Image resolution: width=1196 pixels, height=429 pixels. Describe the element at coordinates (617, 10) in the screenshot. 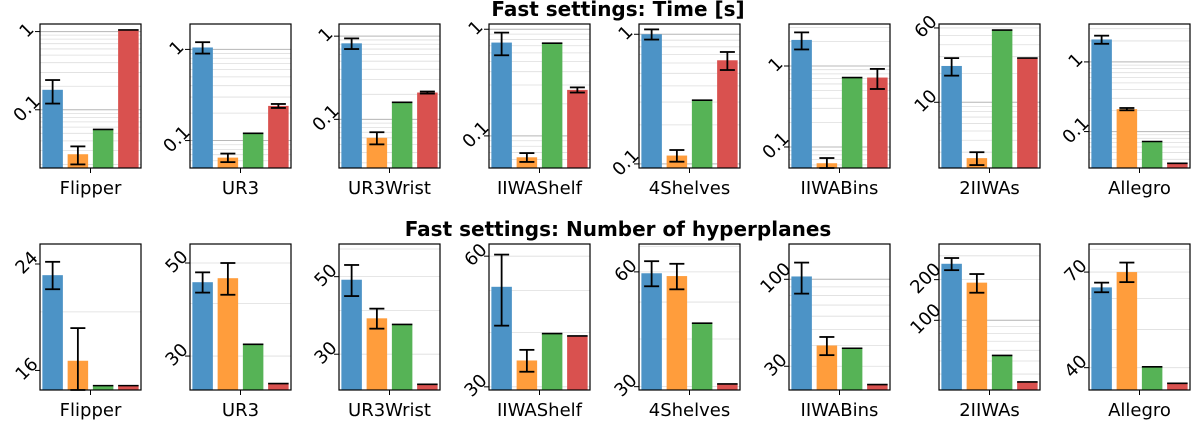

I see `row-title-time: Fast settings: Time [s]` at that location.